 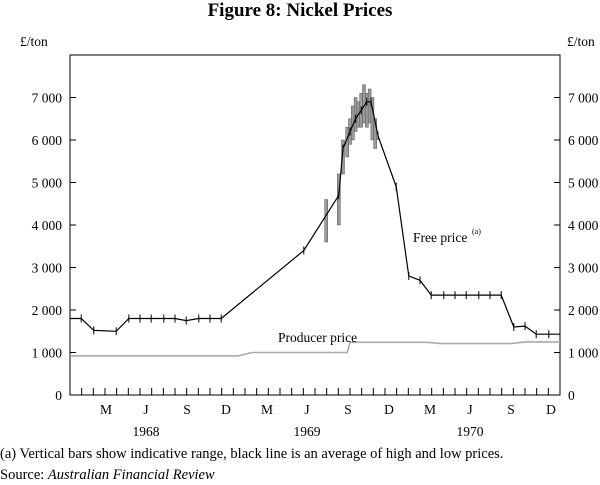 What do you see at coordinates (583, 353) in the screenshot?
I see `y-tick-label-right: 1 000` at bounding box center [583, 353].